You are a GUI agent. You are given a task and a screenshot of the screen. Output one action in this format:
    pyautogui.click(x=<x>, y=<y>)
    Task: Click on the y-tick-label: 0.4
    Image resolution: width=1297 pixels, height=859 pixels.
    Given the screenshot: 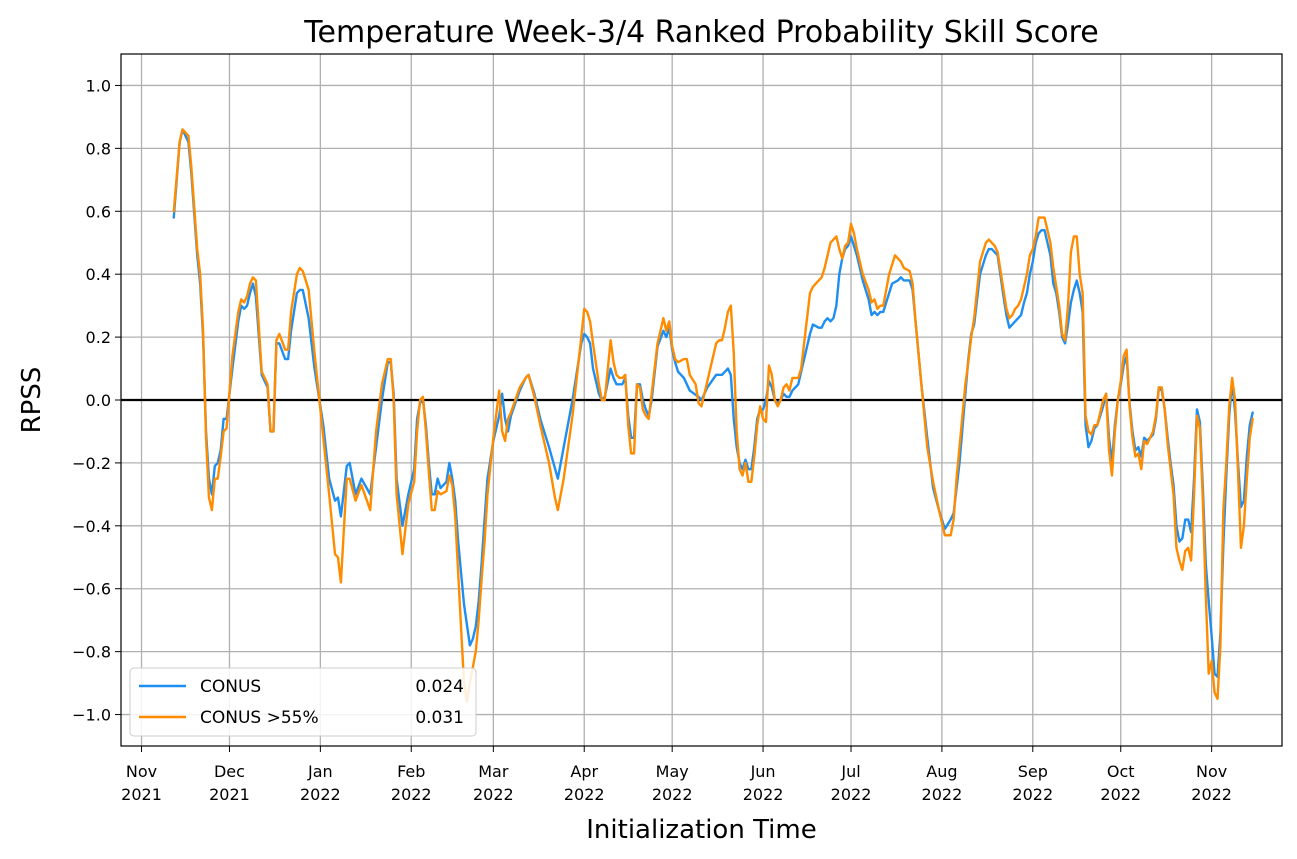 What is the action you would take?
    pyautogui.click(x=98, y=274)
    